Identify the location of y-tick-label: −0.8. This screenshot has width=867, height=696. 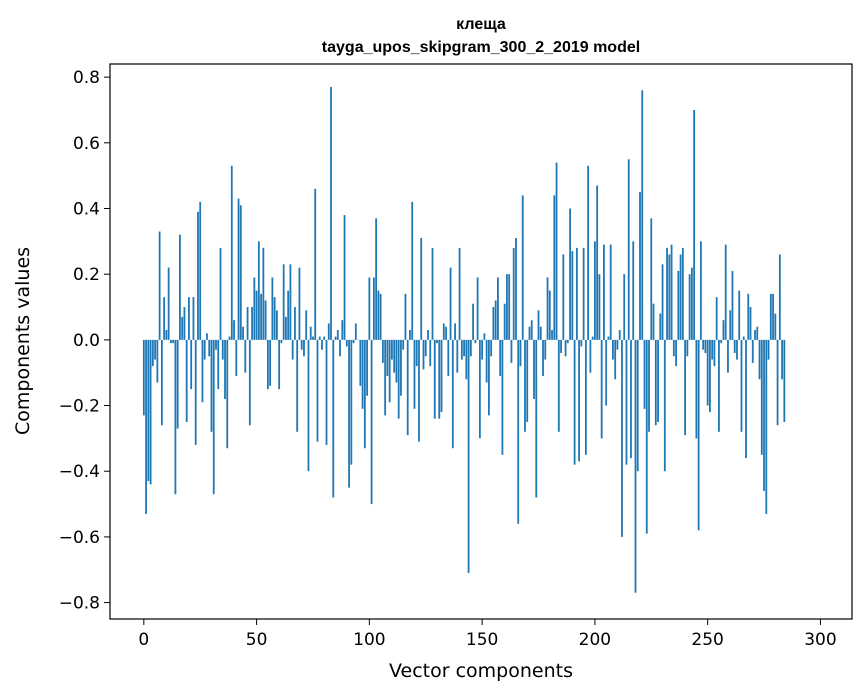
(79, 604).